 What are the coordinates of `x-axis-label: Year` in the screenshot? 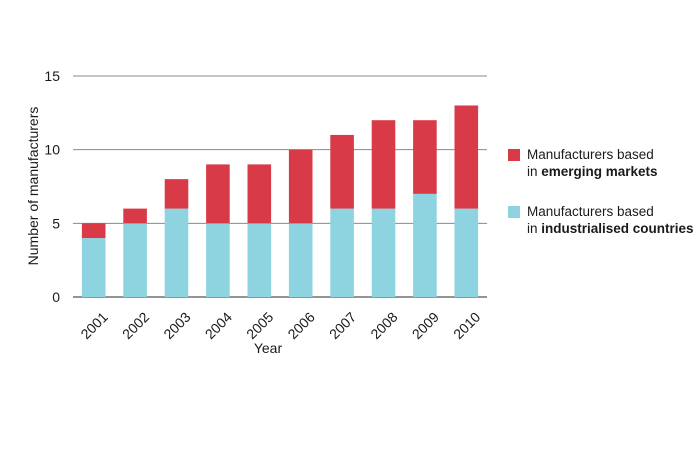 It's located at (268, 348).